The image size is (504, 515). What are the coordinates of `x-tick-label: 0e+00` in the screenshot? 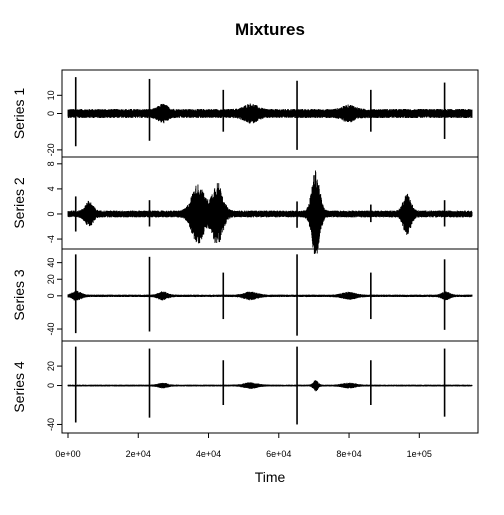 It's located at (67, 454).